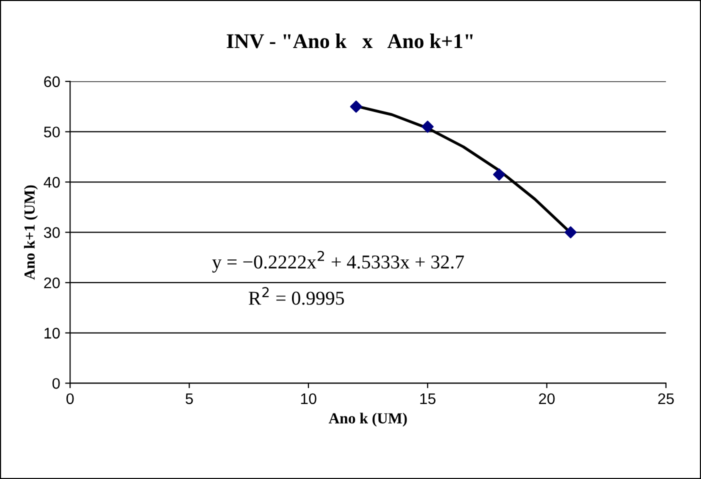  Describe the element at coordinates (31, 232) in the screenshot. I see `y-axis-title: Ano k+1 (UM)` at that location.